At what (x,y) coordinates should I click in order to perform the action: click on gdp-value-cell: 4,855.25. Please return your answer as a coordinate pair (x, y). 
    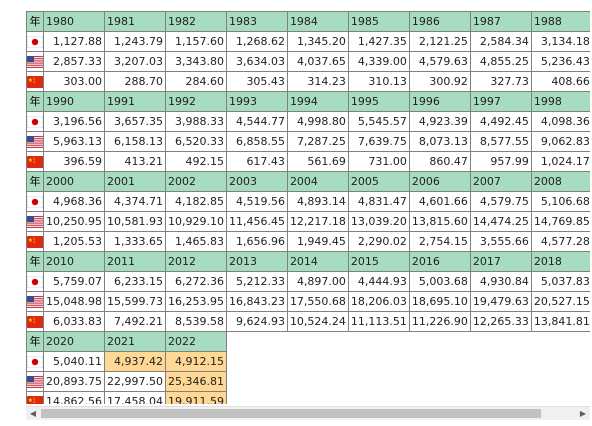
    Looking at the image, I should click on (500, 61).